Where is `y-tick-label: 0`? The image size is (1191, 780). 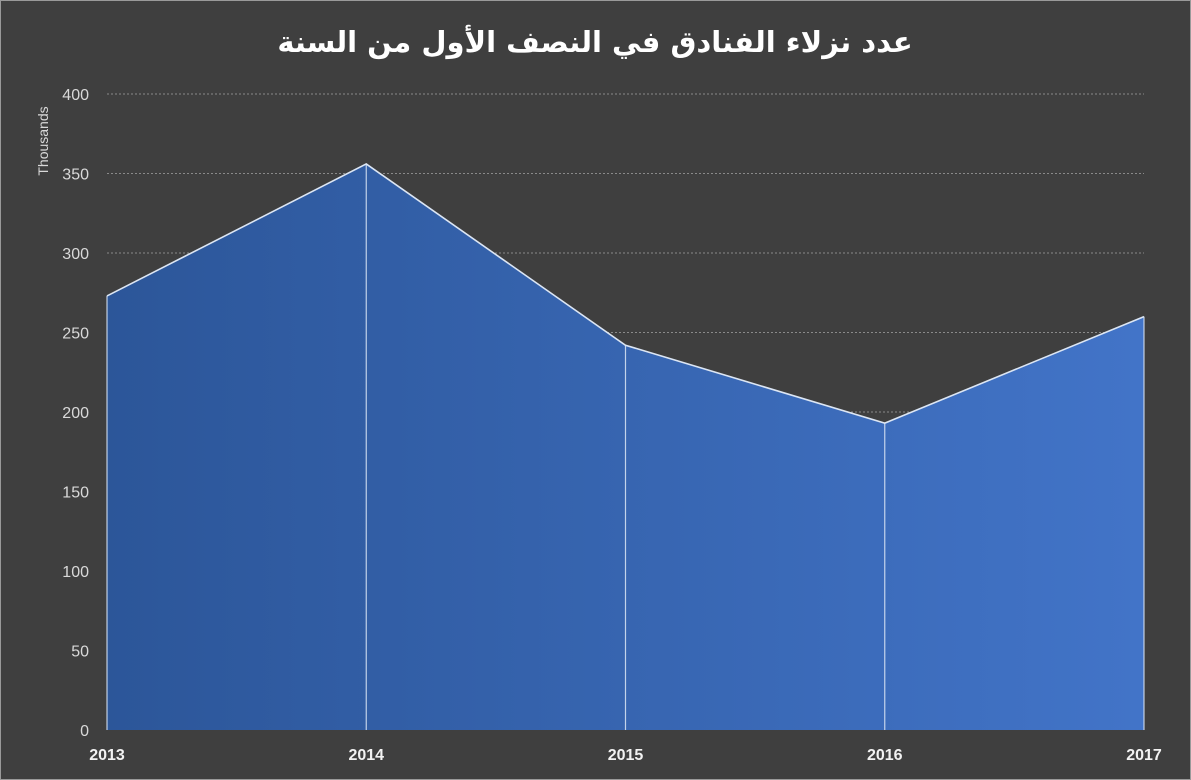
y-tick-label: 0 is located at coordinates (84, 731).